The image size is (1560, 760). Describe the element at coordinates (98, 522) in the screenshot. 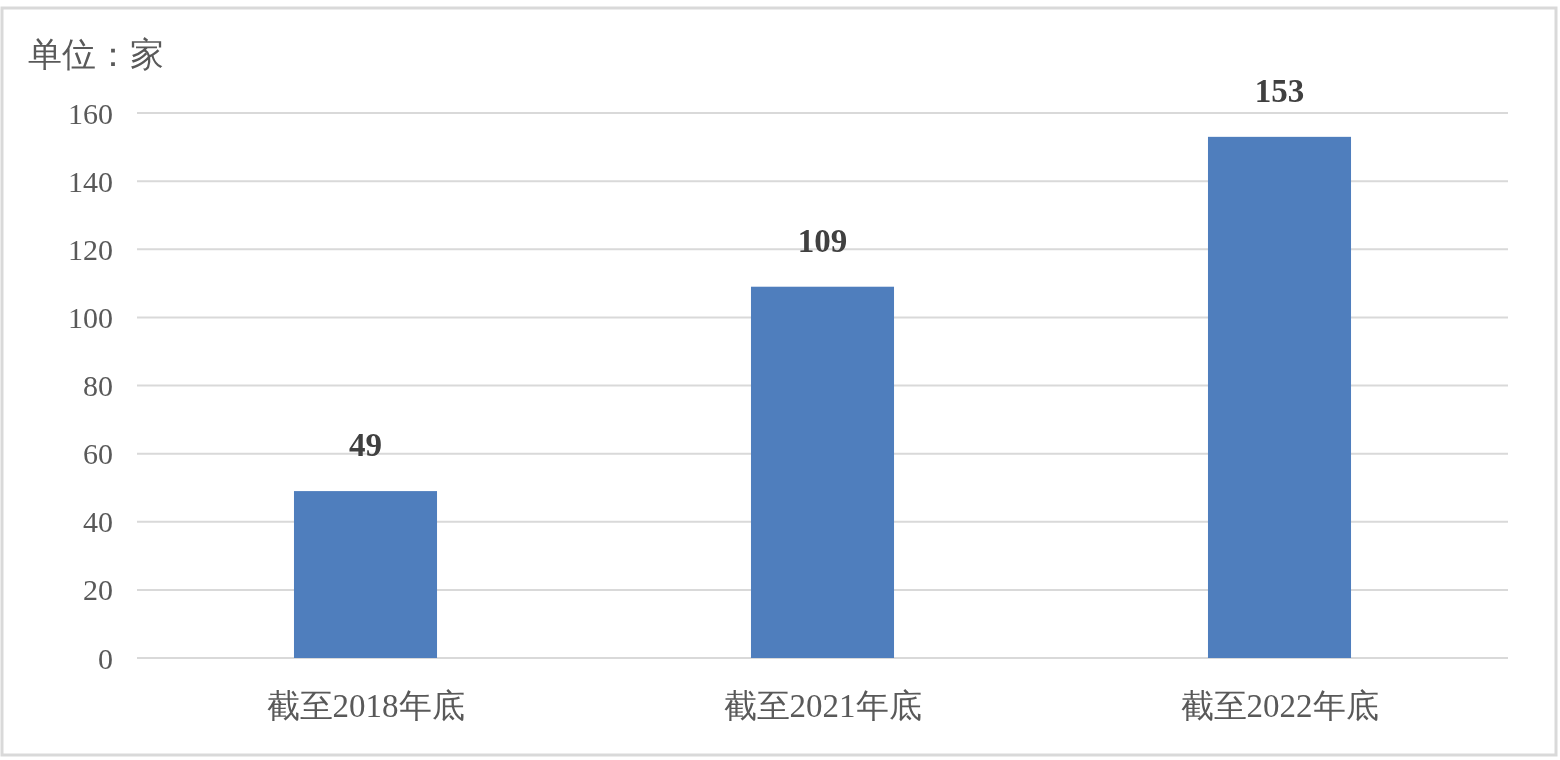

I see `y-tick-label: 40` at that location.